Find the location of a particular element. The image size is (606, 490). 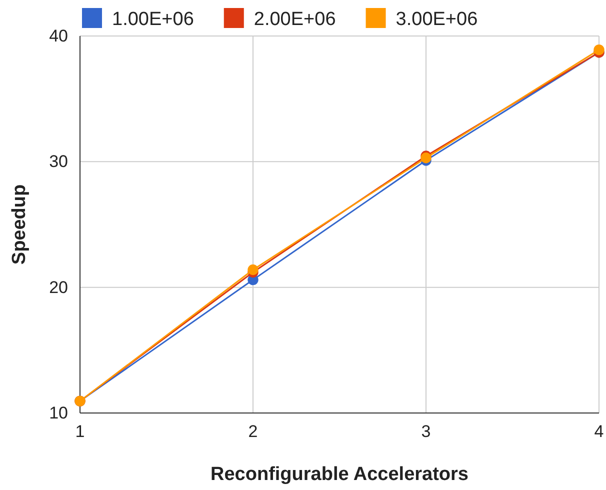

x-tick-label: 3 is located at coordinates (426, 432).